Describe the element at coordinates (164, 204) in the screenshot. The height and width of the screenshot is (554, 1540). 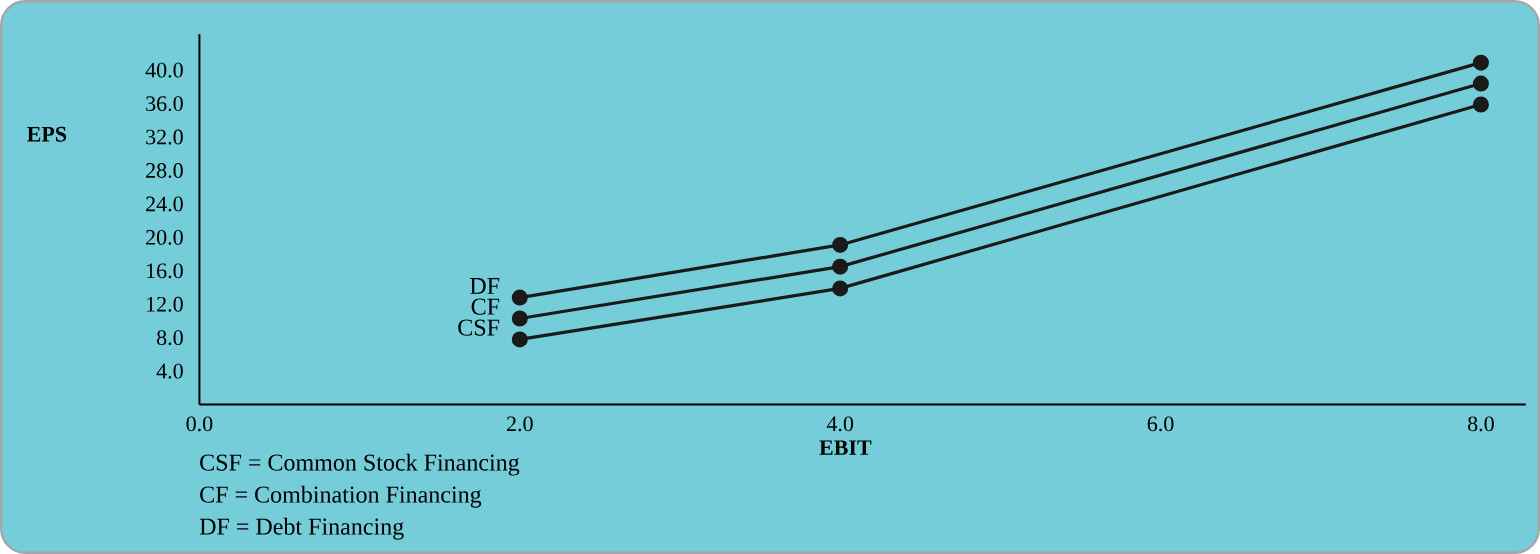
I see `y-tick-label: 24.0` at that location.